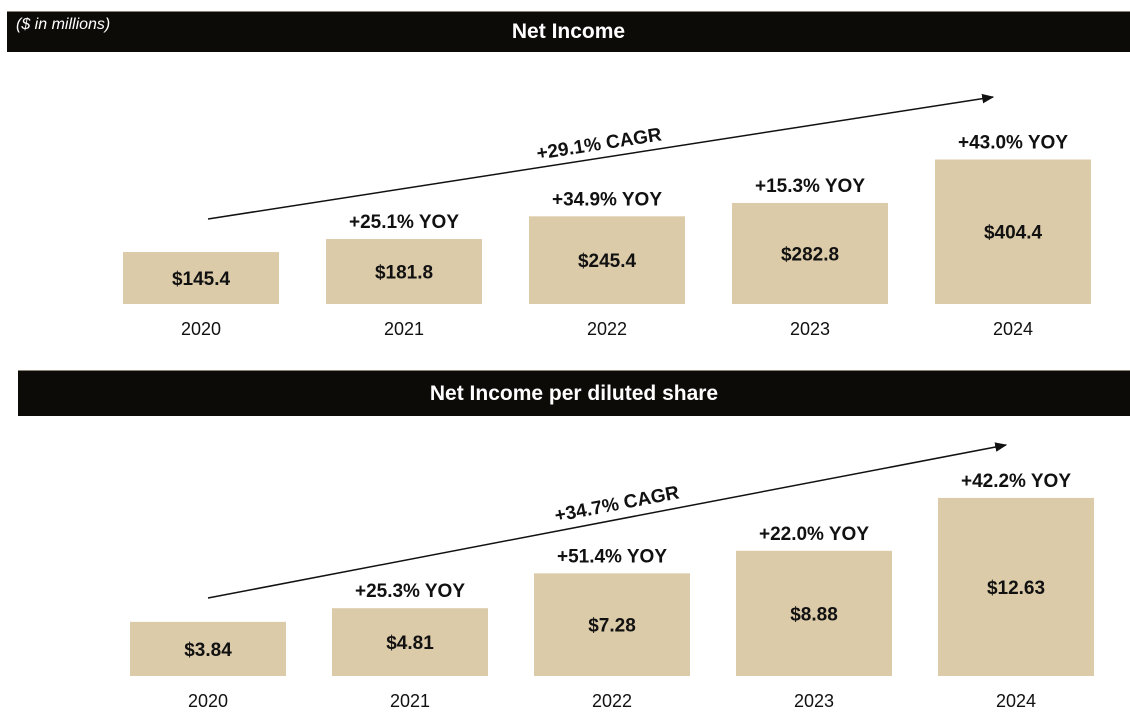 The image size is (1130, 727). What do you see at coordinates (1016, 481) in the screenshot?
I see `eps-yoy-label-2024: +42.2% YOY` at bounding box center [1016, 481].